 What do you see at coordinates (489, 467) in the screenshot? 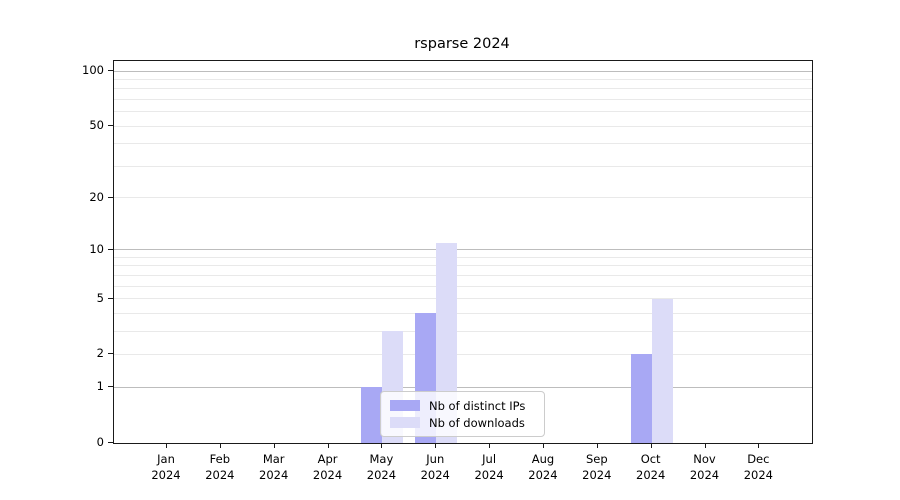
I see `x-tick-label: Jul 2024` at bounding box center [489, 467].